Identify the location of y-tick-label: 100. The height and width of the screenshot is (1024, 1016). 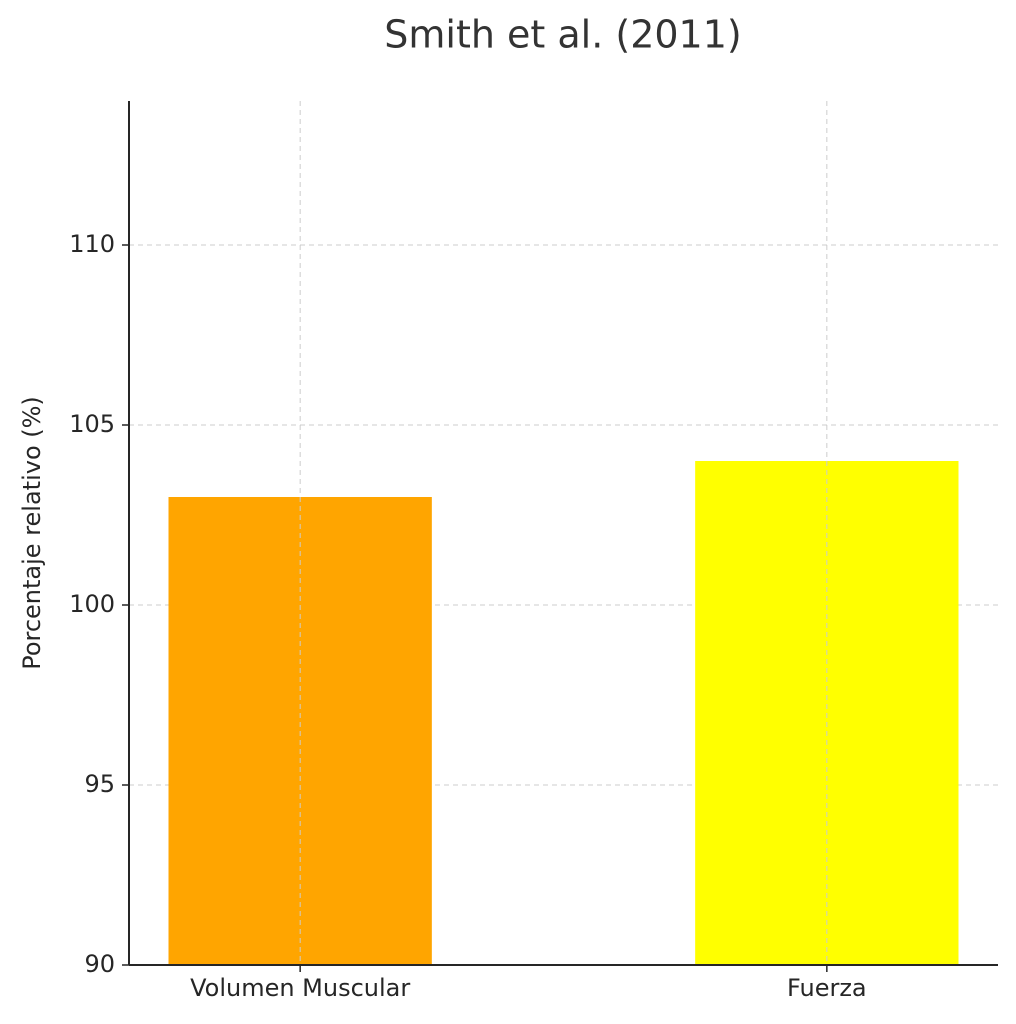
(92, 604).